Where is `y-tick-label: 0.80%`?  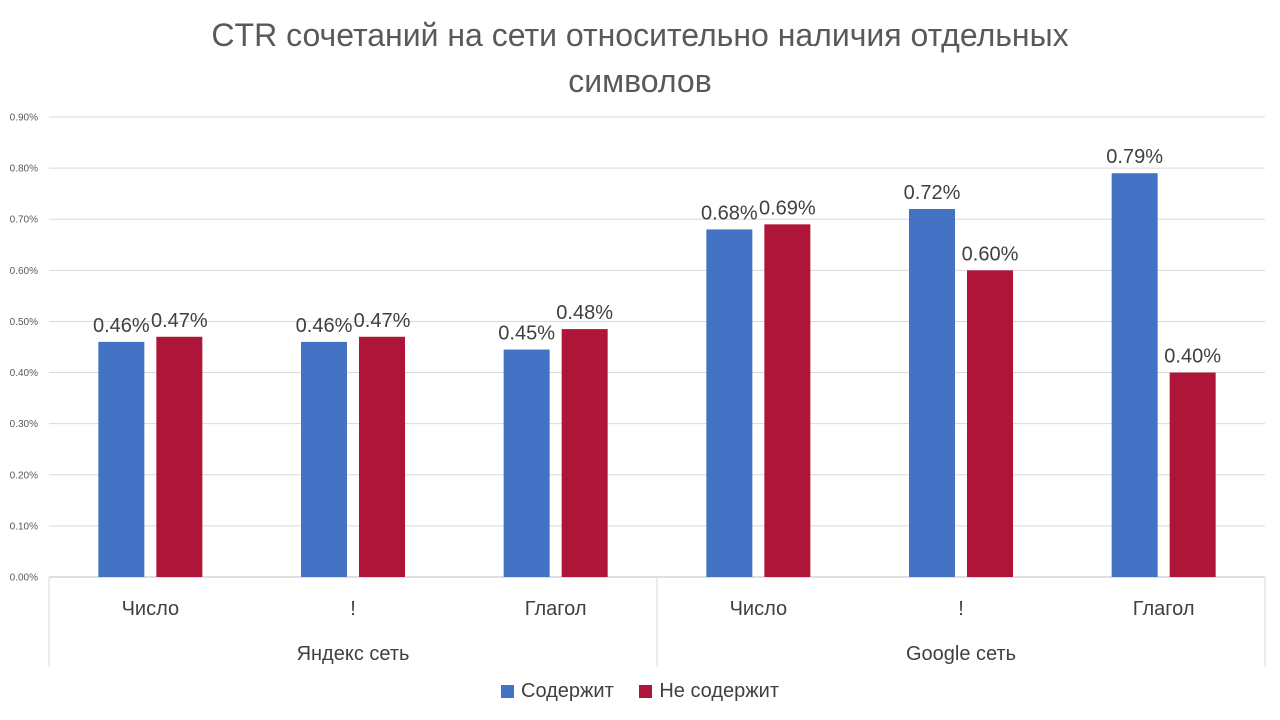 y-tick-label: 0.80% is located at coordinates (24, 169).